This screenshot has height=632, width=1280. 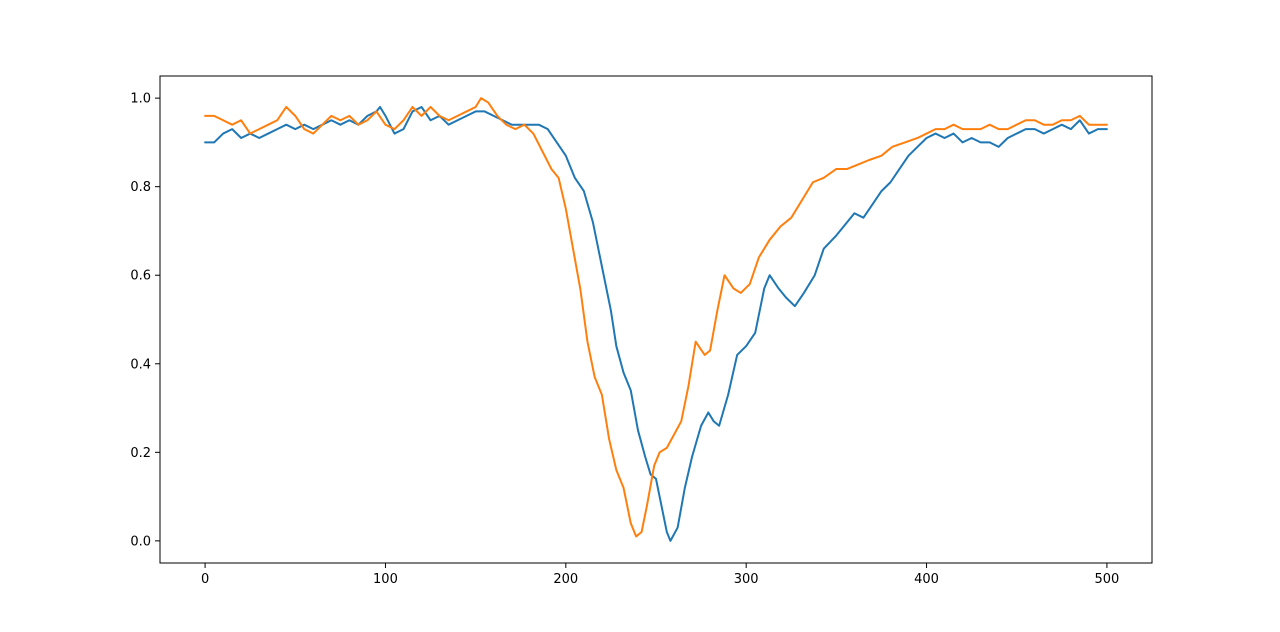 I want to click on y-axis: 0.0 0.2 0.4 0.6 0.8 1.0, so click(x=145, y=320).